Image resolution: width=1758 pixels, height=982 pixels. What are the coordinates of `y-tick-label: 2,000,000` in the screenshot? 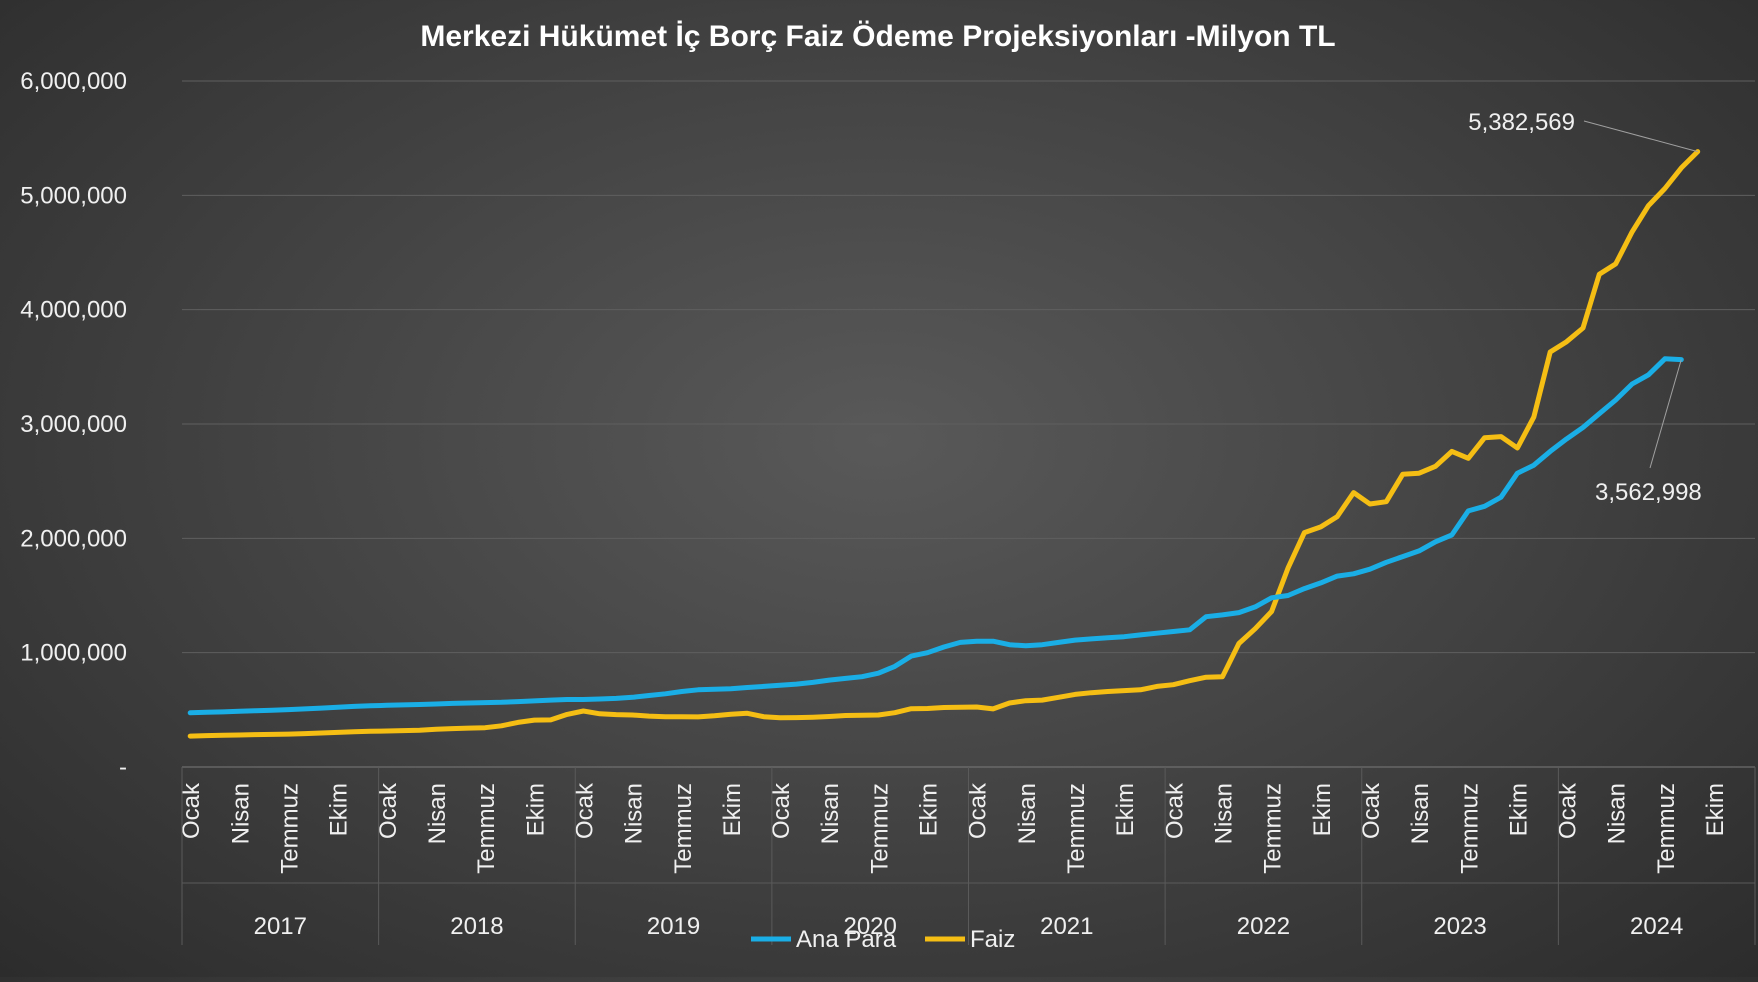 It's located at (73, 538).